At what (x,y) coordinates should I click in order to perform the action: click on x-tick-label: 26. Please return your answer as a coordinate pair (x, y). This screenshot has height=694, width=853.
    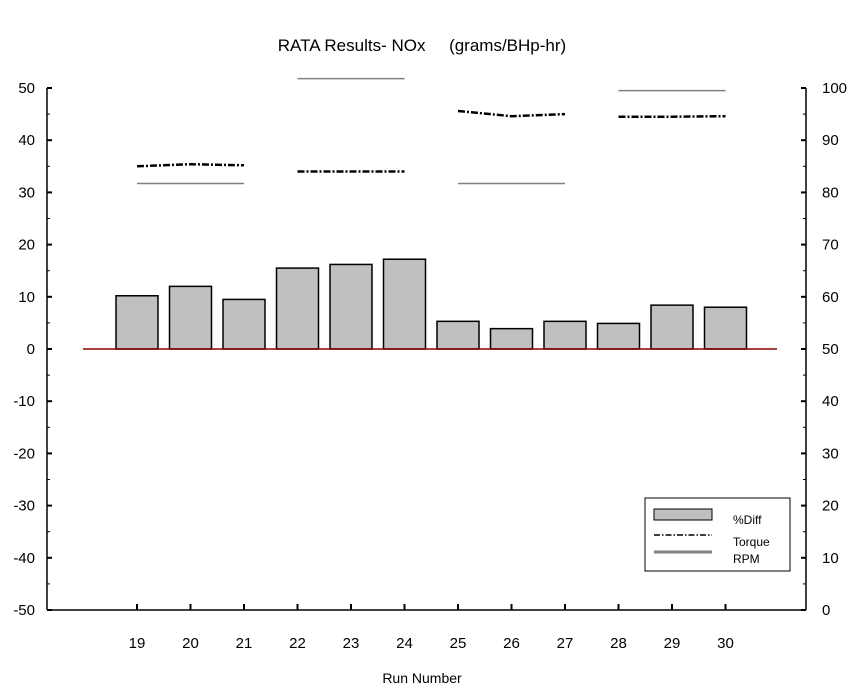
    Looking at the image, I should click on (511, 643).